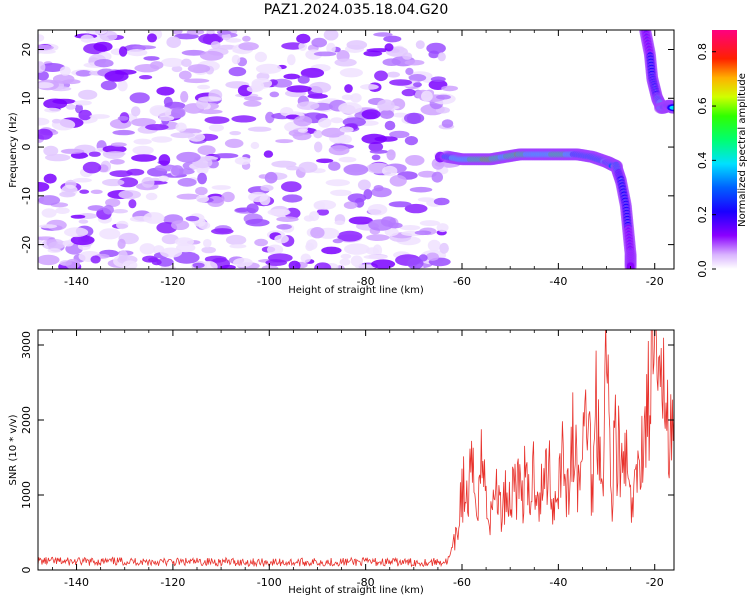 Image resolution: width=750 pixels, height=600 pixels. I want to click on x-tick-label: -100, so click(269, 582).